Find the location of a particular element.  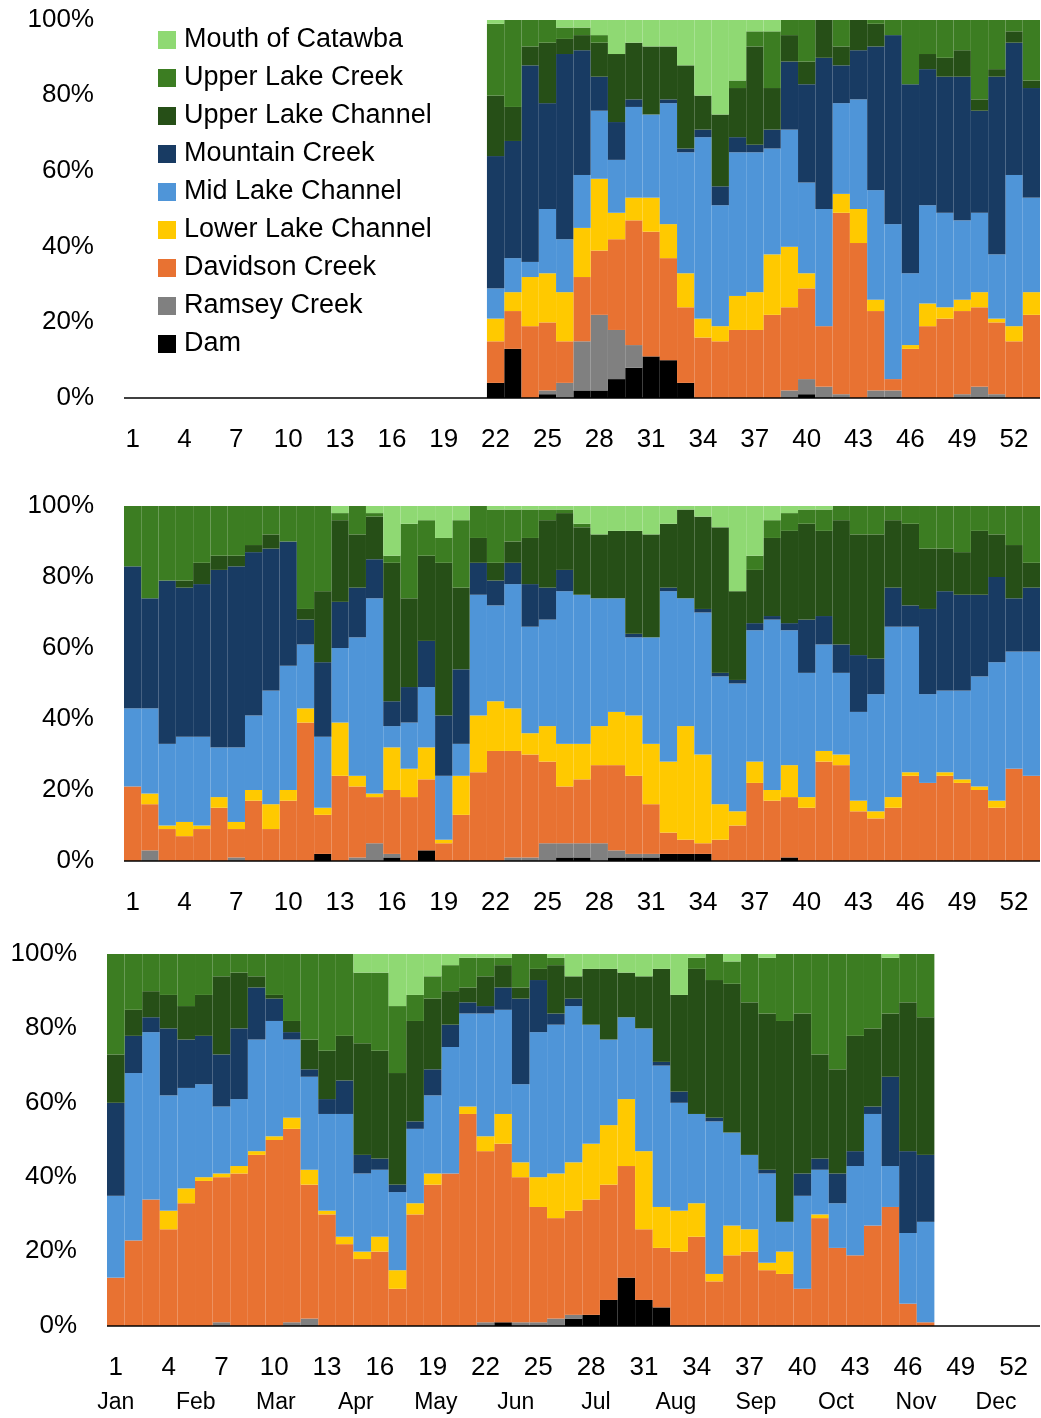

text: Oct is located at coordinates (836, 1401).